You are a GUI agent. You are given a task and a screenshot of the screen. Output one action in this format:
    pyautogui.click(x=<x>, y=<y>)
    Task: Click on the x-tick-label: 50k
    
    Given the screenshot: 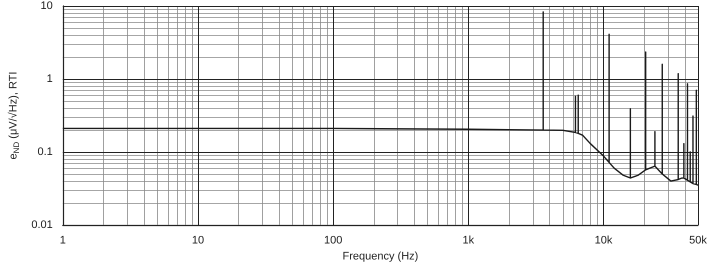 What is the action you would take?
    pyautogui.click(x=698, y=240)
    